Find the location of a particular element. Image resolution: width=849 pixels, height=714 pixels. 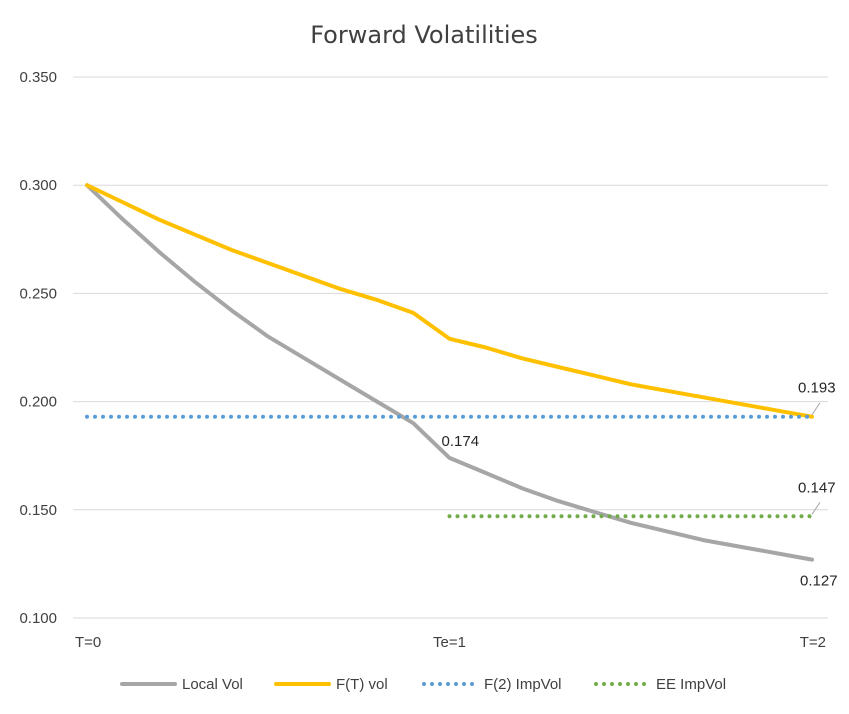

y-tick-label: 0.350 is located at coordinates (38, 77).